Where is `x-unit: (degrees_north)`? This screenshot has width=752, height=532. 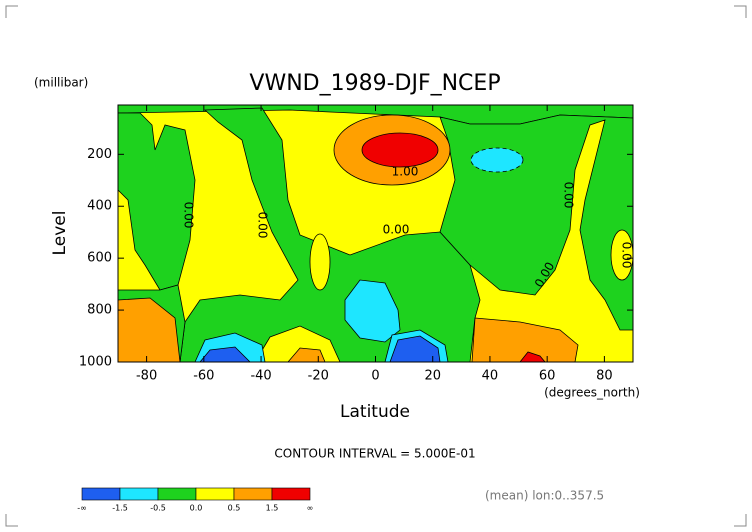 x-unit: (degrees_north) is located at coordinates (592, 393).